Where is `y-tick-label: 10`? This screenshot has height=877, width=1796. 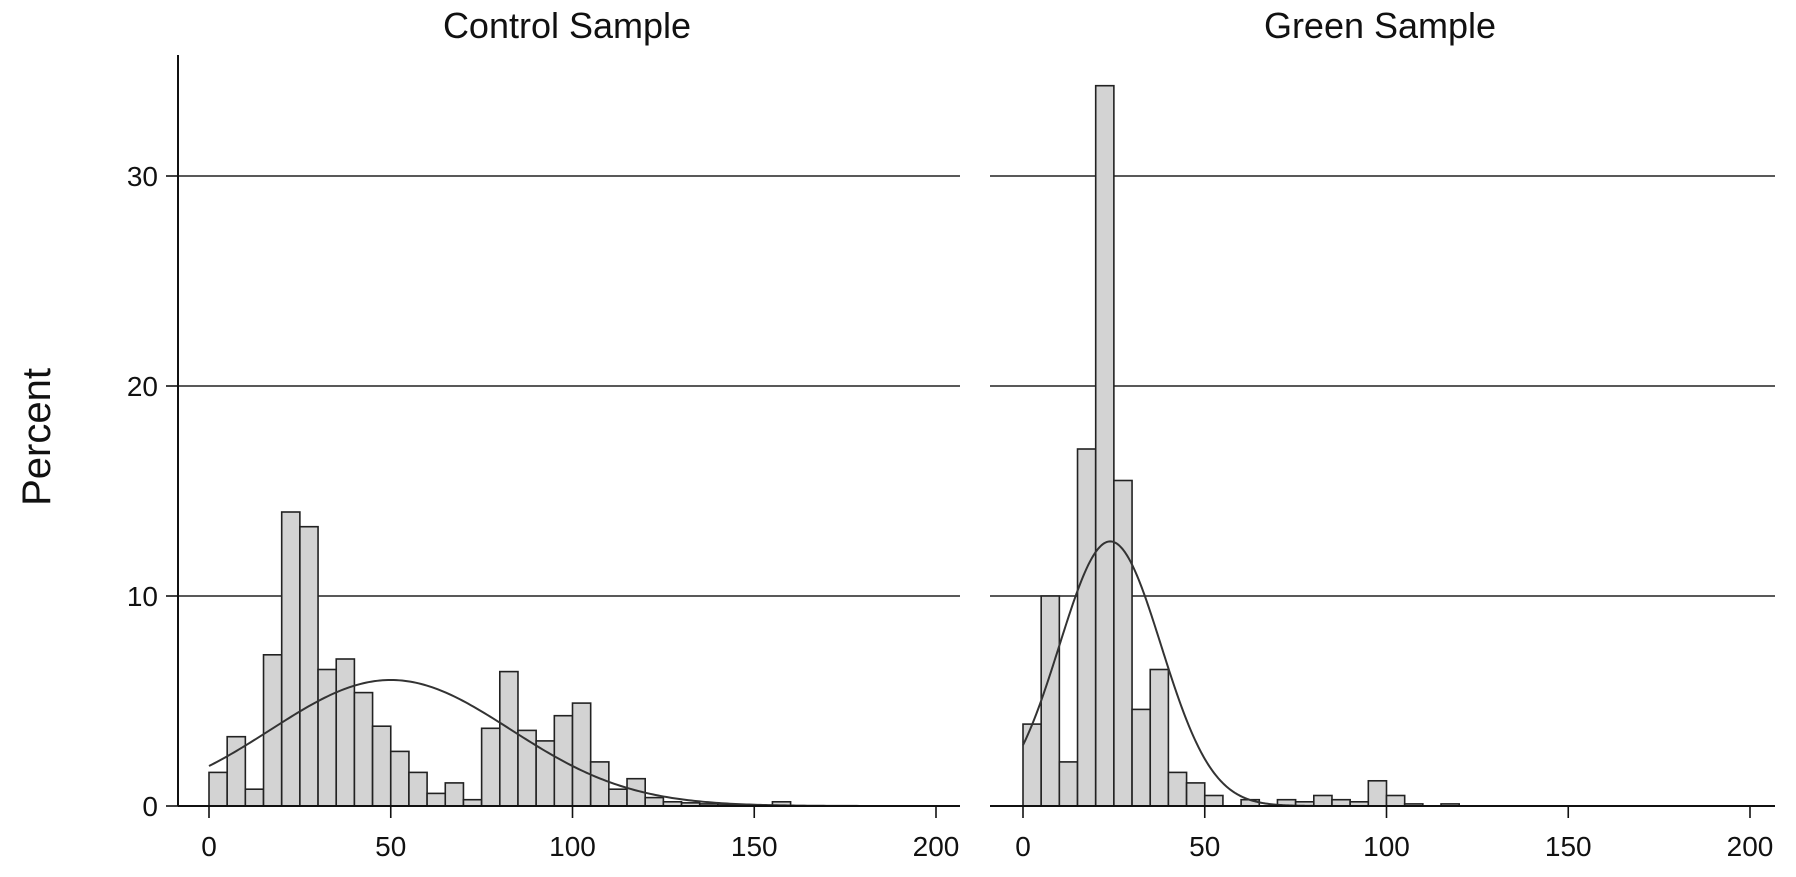 y-tick-label: 10 is located at coordinates (142, 596).